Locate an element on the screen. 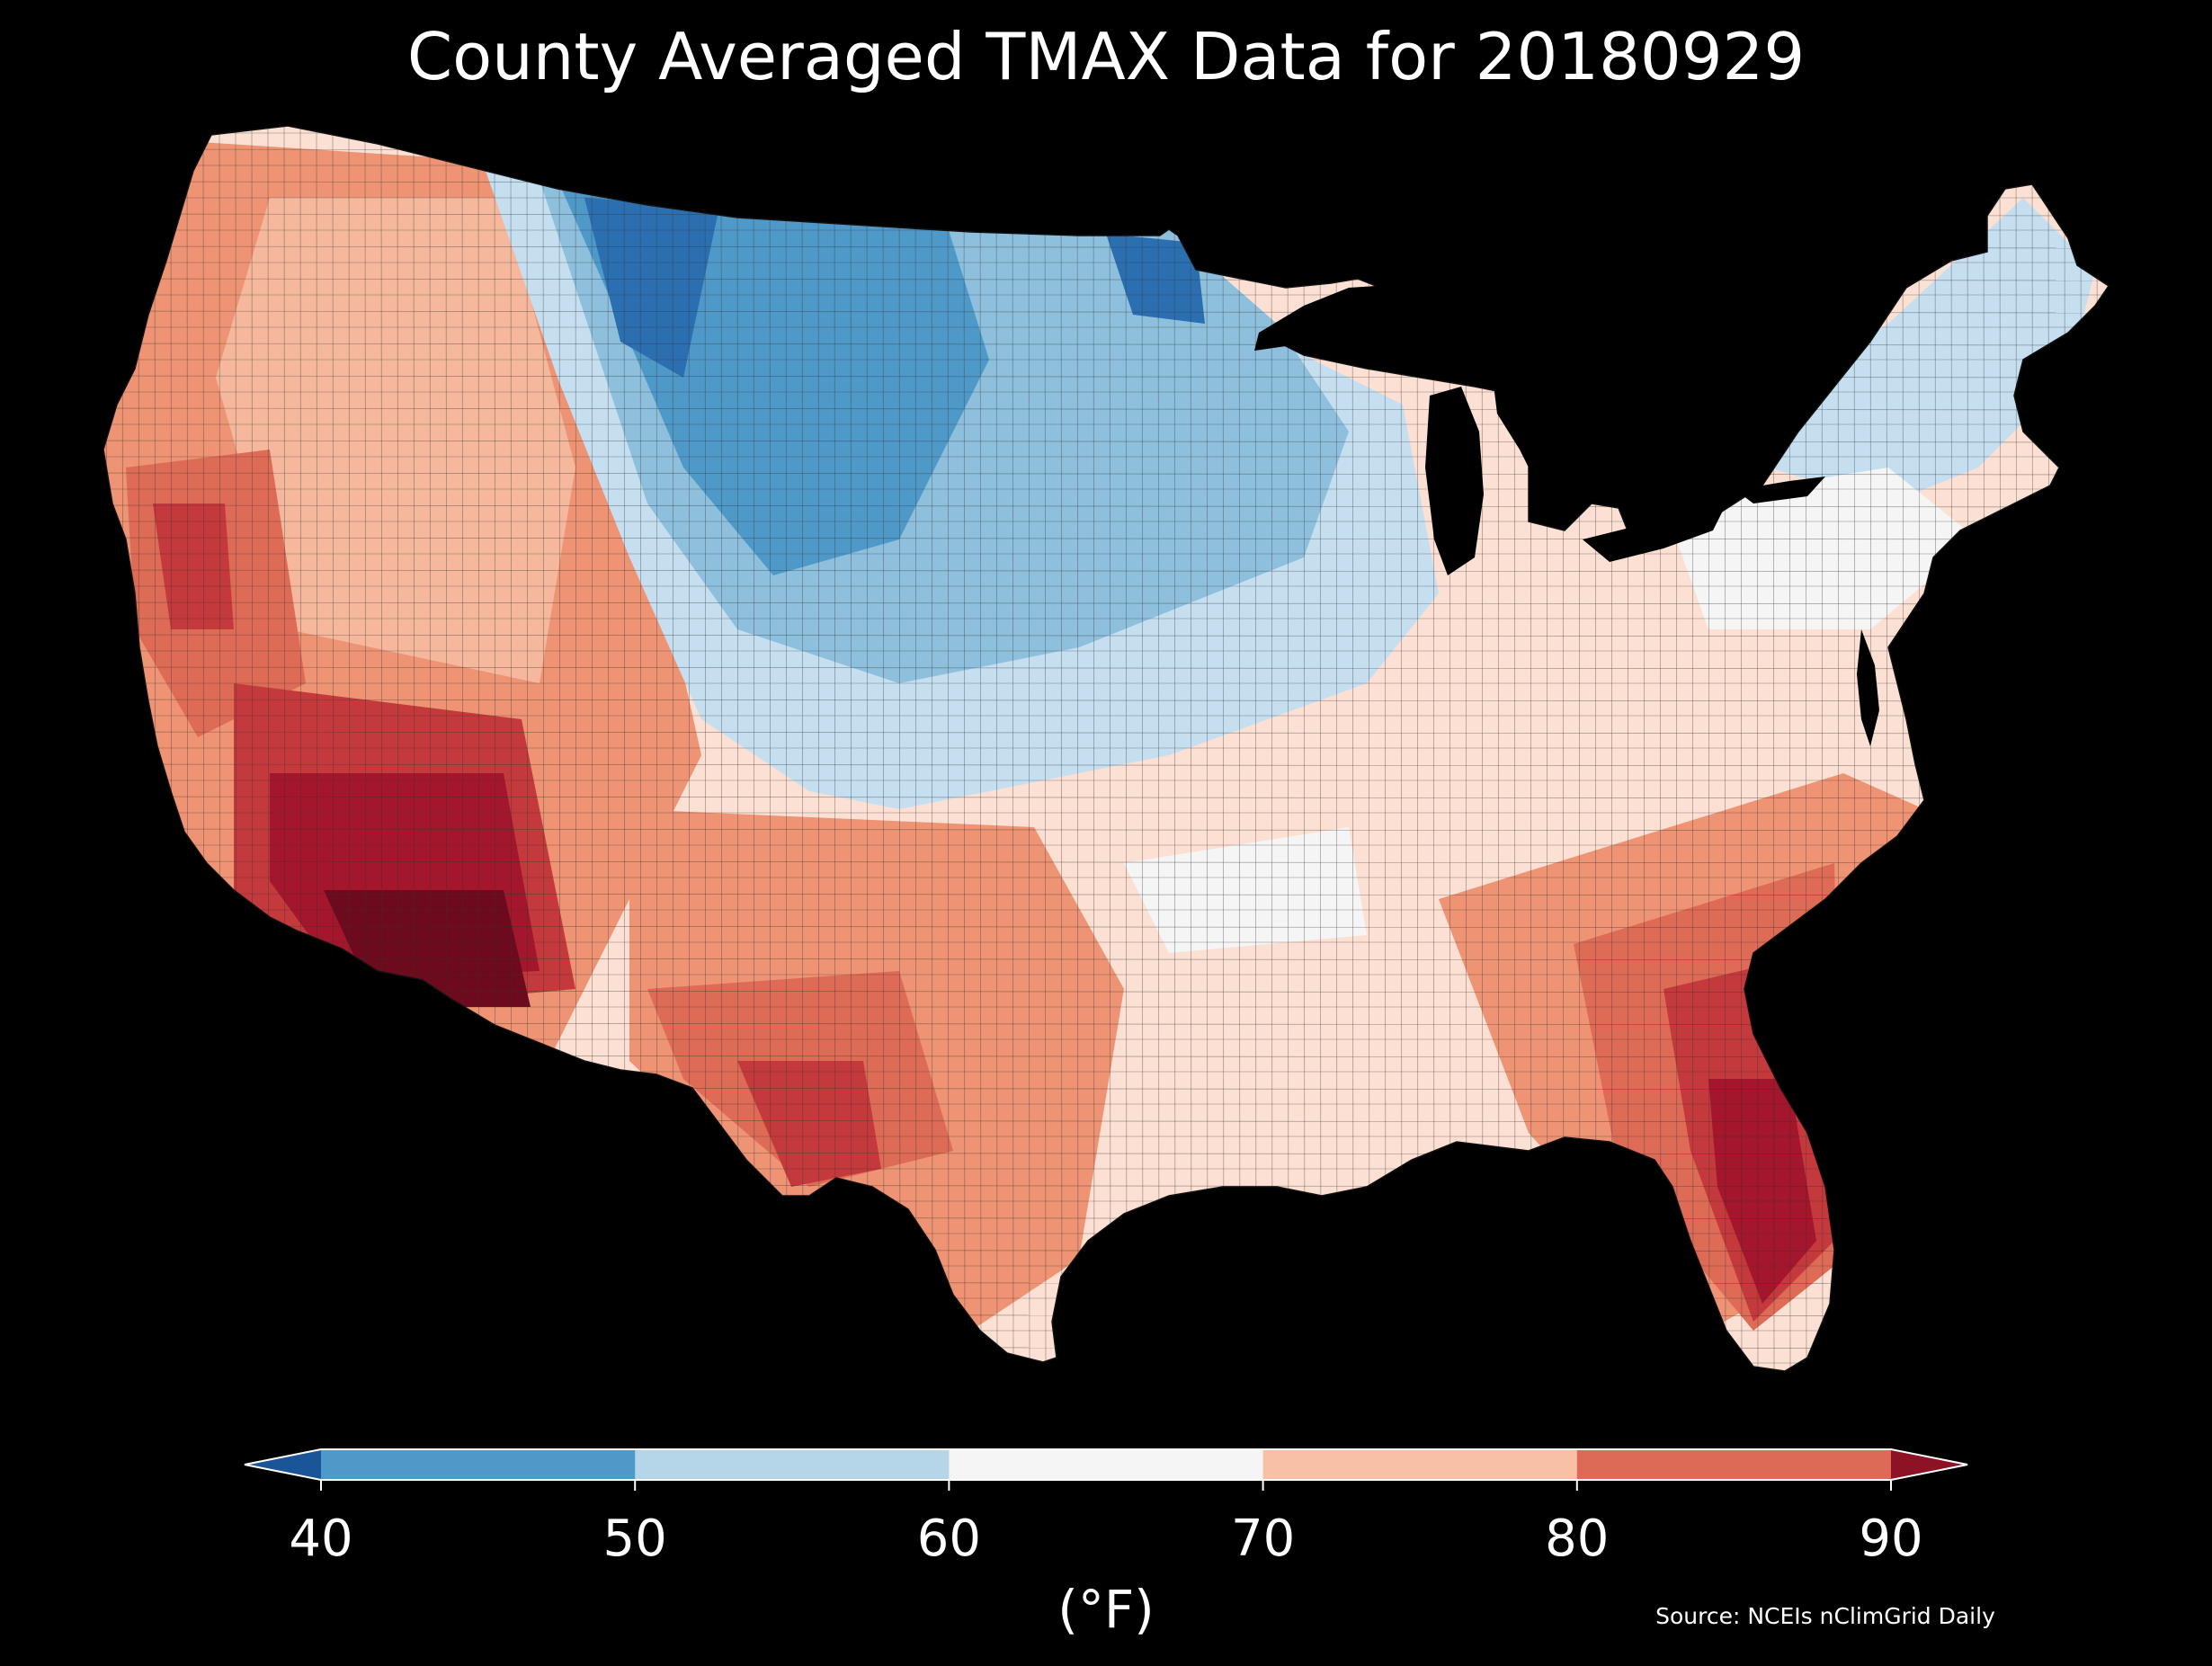 This screenshot has height=1666, width=2212. colorbar-tick-label: 80 is located at coordinates (1577, 1539).